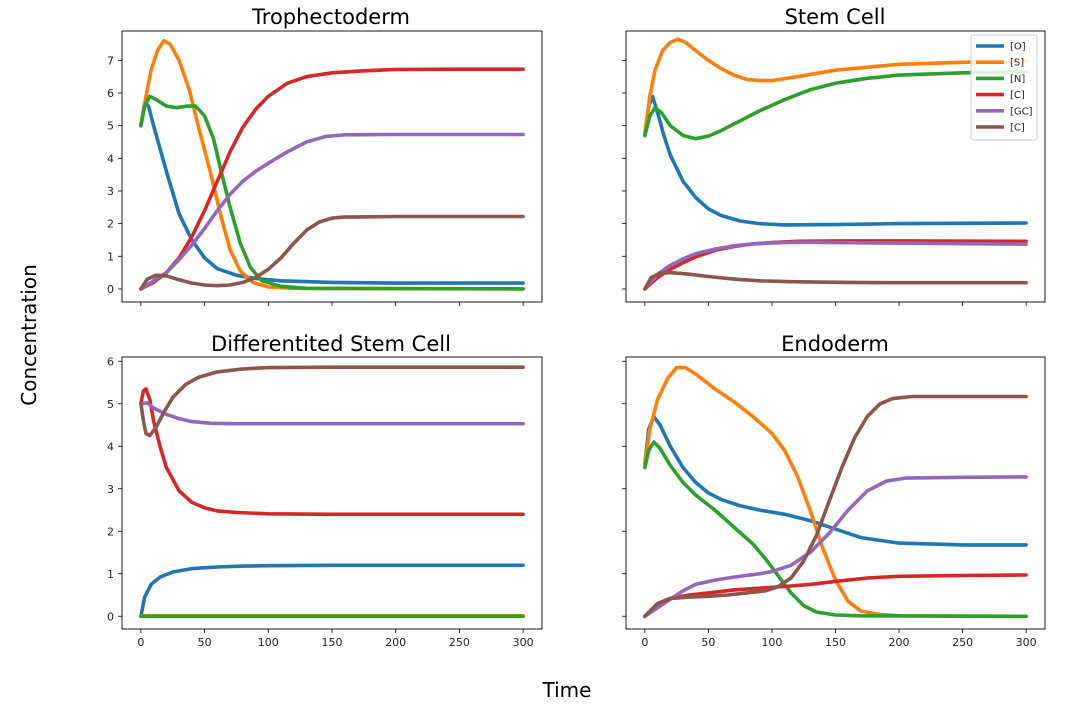  I want to click on figure-ylabel: Concentration, so click(29, 334).